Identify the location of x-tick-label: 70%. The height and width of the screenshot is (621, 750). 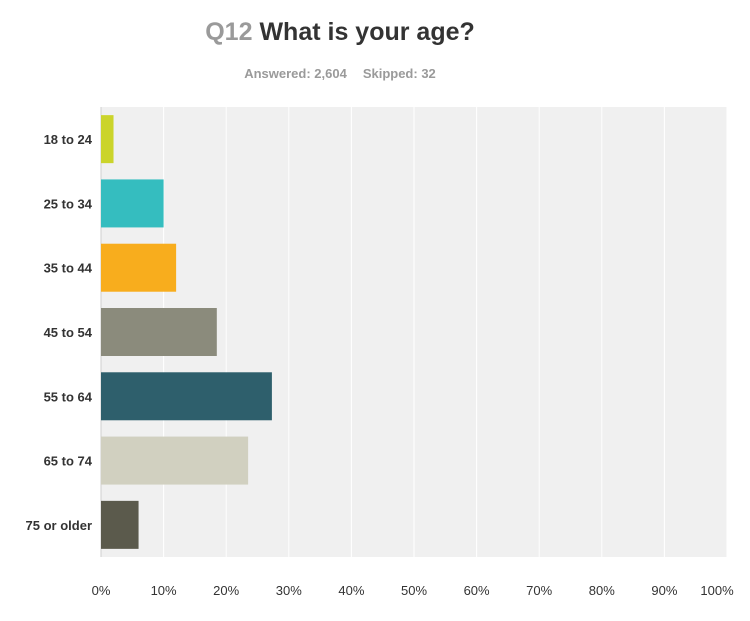
(539, 590).